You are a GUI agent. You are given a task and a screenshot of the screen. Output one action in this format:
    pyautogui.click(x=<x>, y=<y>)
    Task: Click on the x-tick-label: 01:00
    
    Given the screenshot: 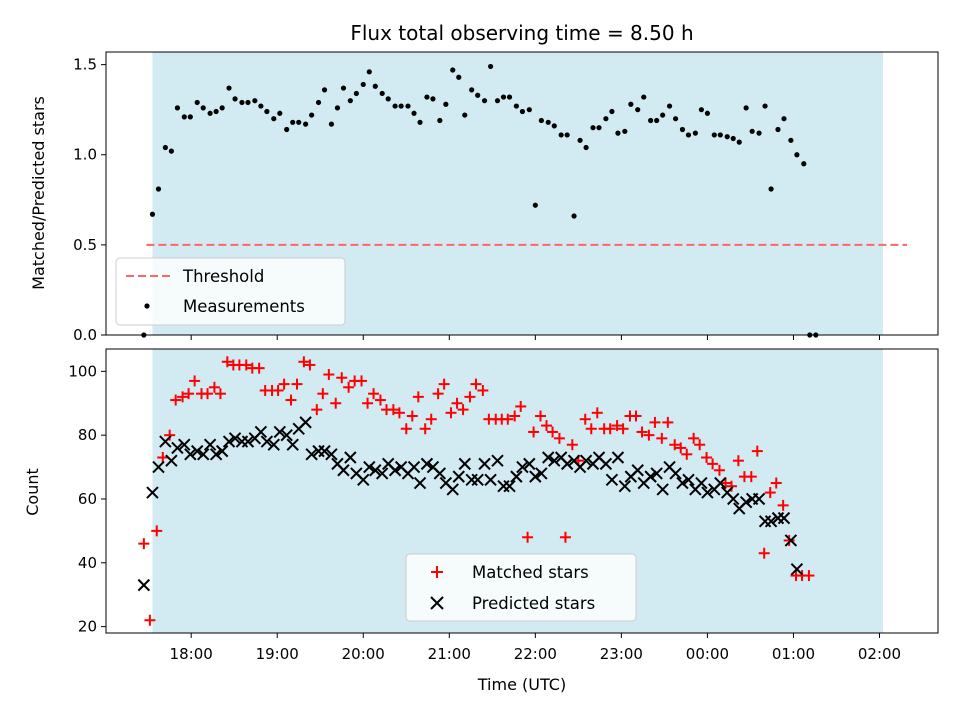 What is the action you would take?
    pyautogui.click(x=793, y=654)
    